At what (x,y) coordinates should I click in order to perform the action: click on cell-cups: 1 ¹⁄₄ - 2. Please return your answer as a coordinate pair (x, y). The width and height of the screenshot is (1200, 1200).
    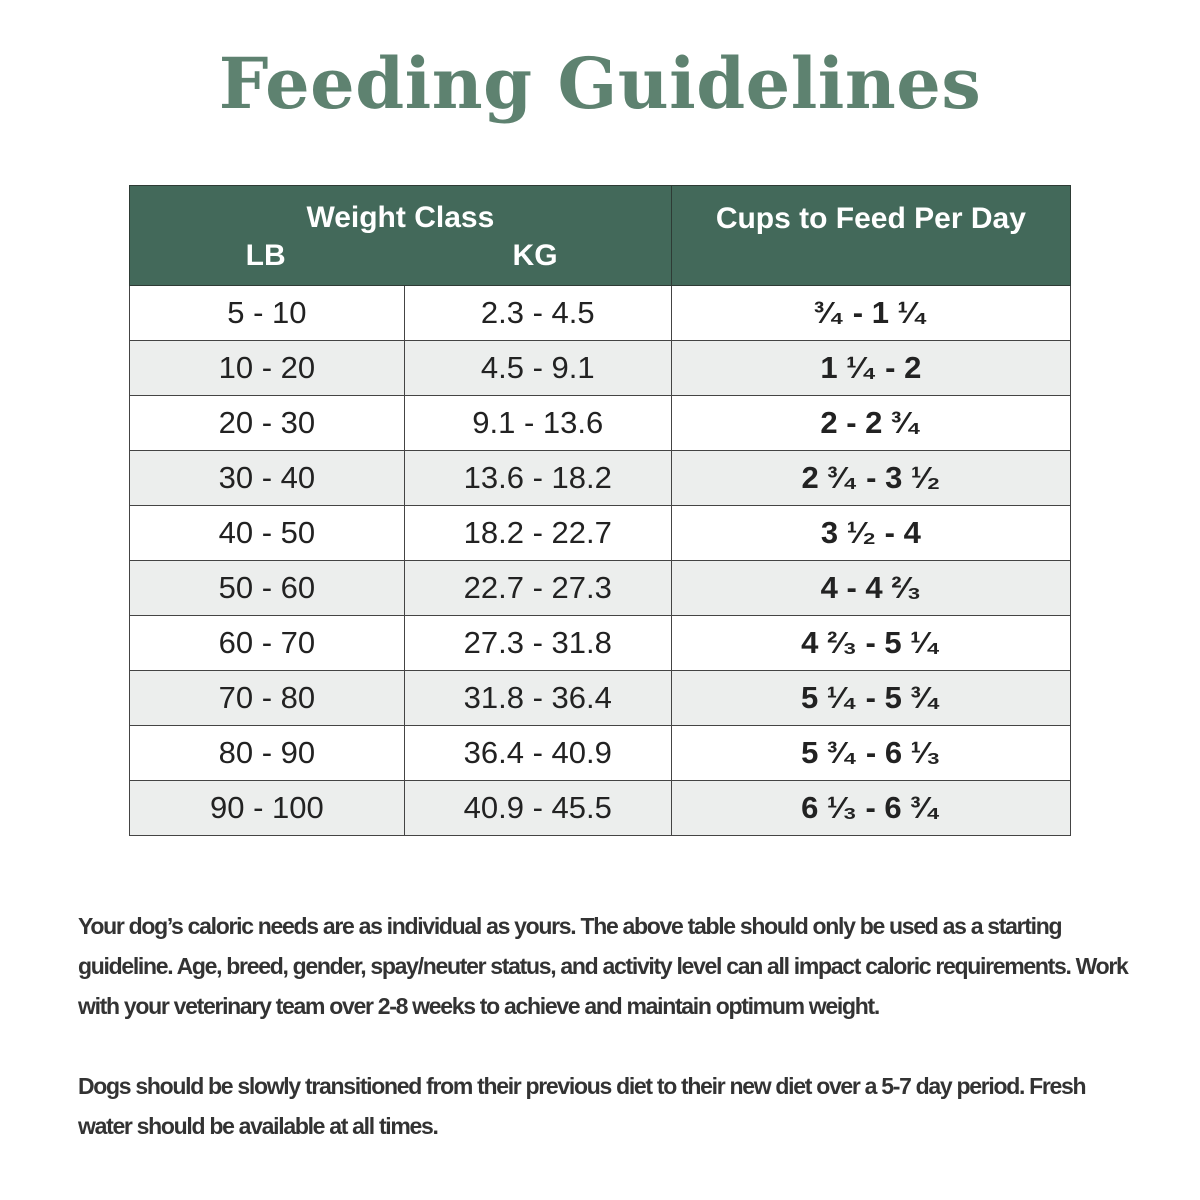
    Looking at the image, I should click on (871, 368).